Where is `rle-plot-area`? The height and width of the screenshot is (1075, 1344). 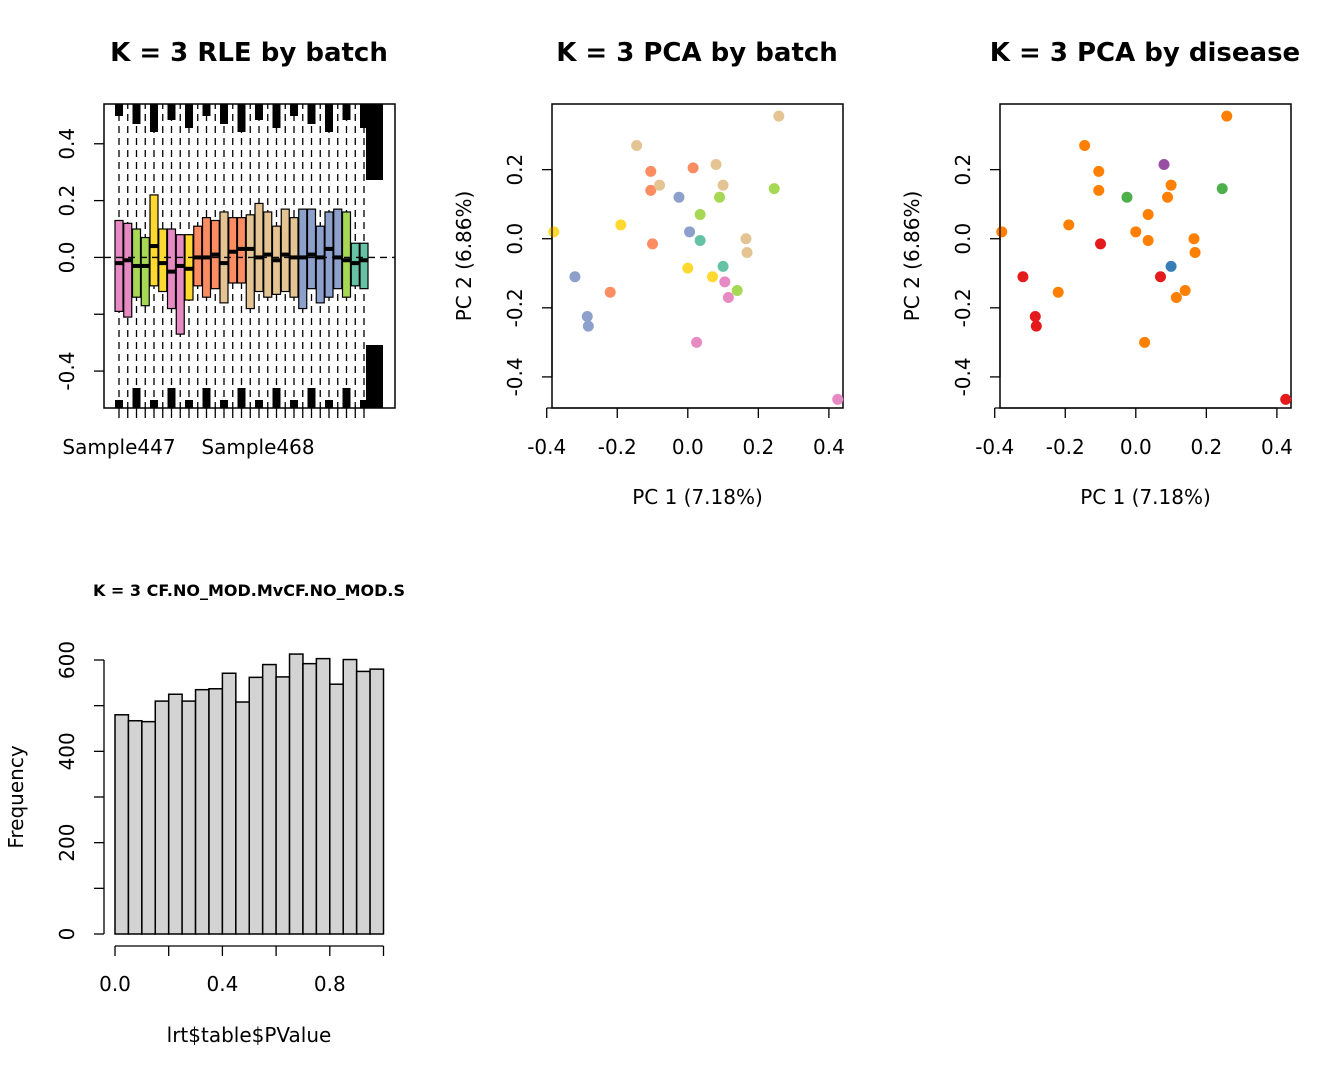
rle-plot-area is located at coordinates (249, 256).